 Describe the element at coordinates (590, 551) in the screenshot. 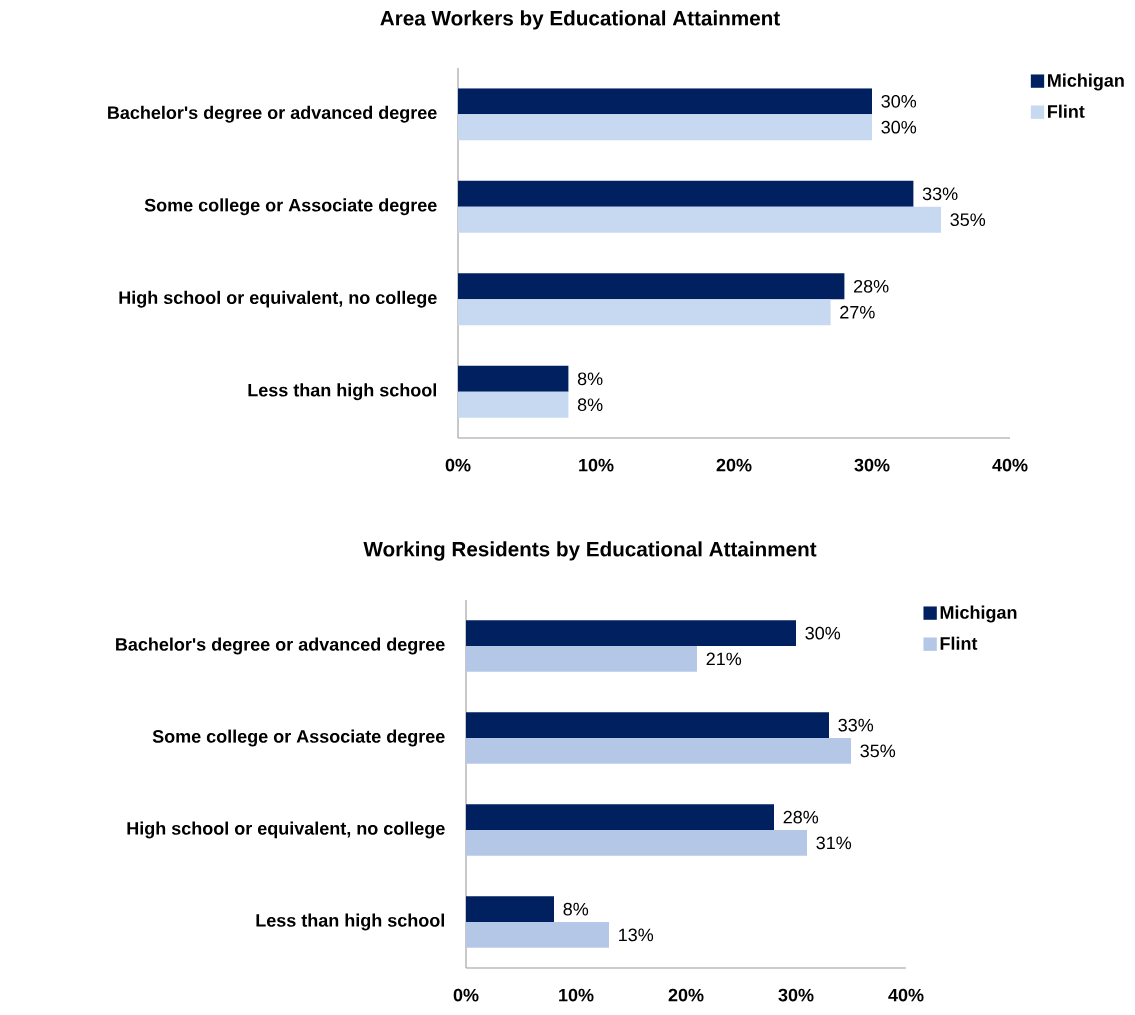

I see `chart-title: Working Residents by Educational Attainment` at that location.